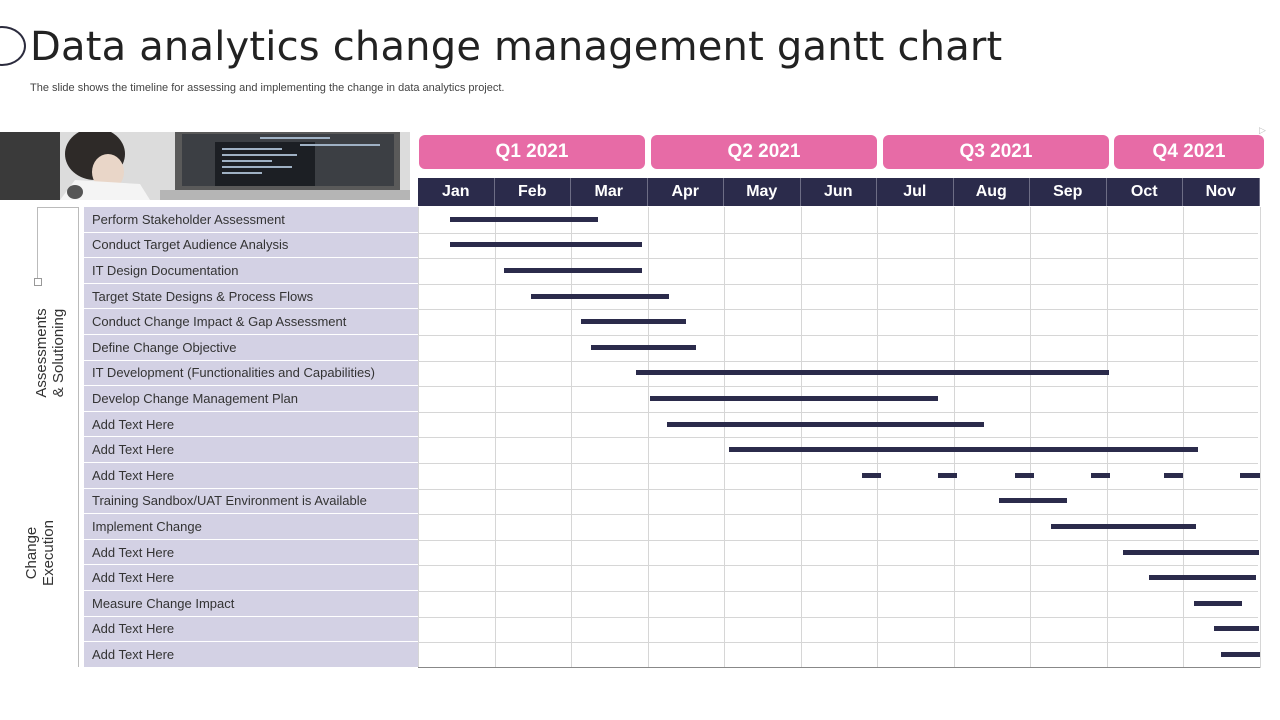  I want to click on section-label-assessments: Assessments & Solutioning, so click(50, 353).